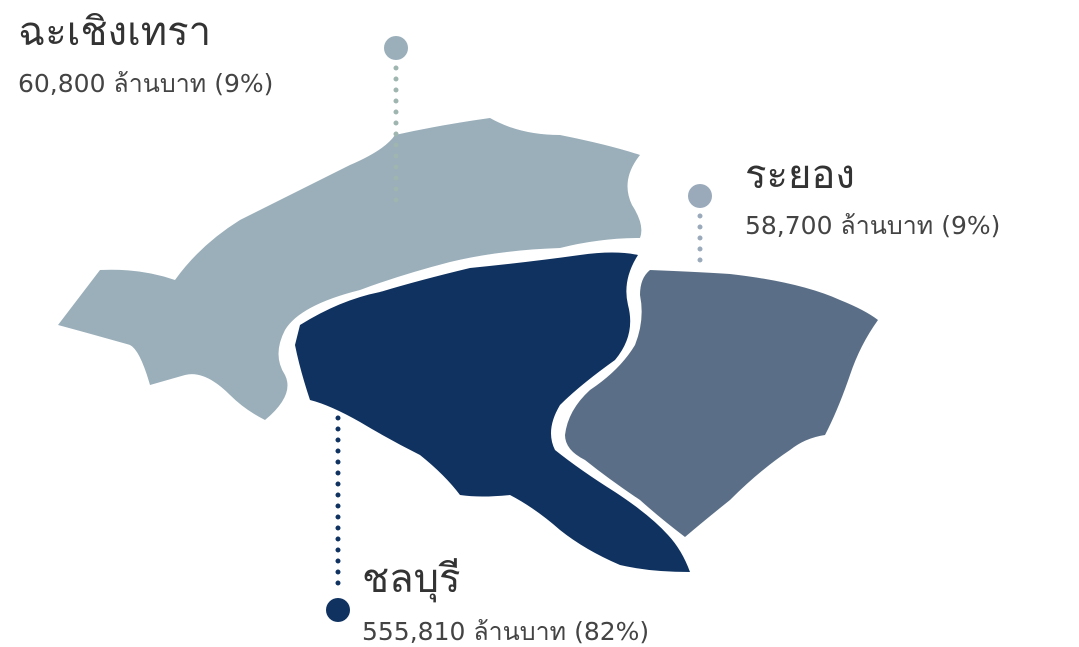 This screenshot has width=1079, height=647. Describe the element at coordinates (721, 403) in the screenshot. I see `region-rayong` at that location.